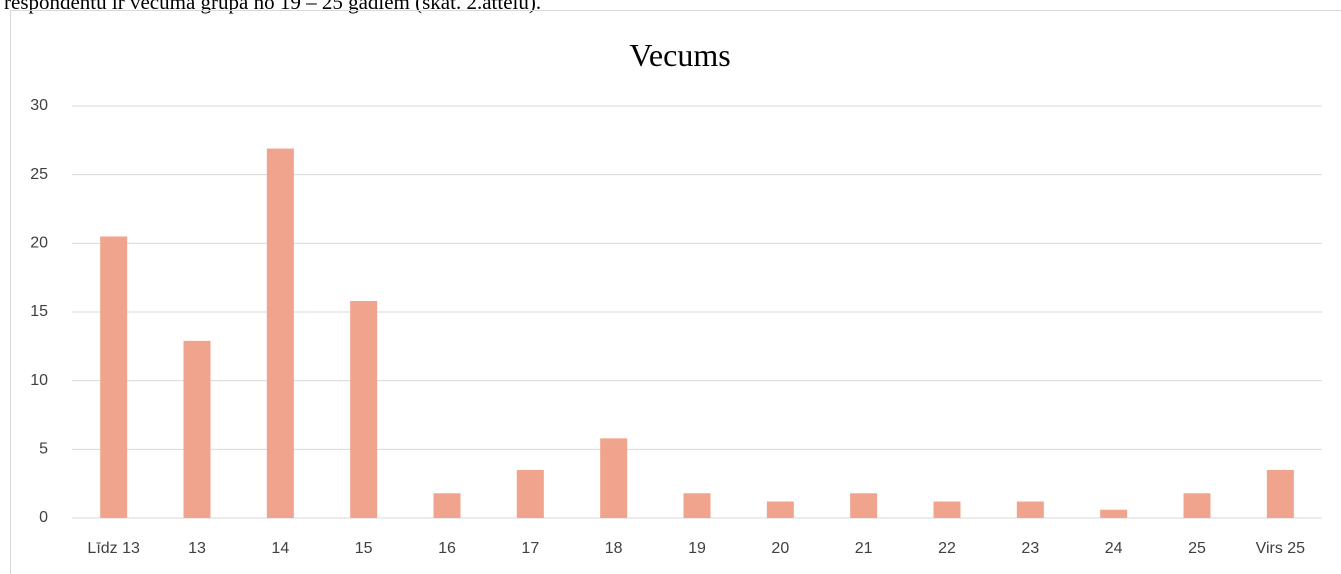 The image size is (1341, 574). I want to click on x-tick-label: 25, so click(1197, 548).